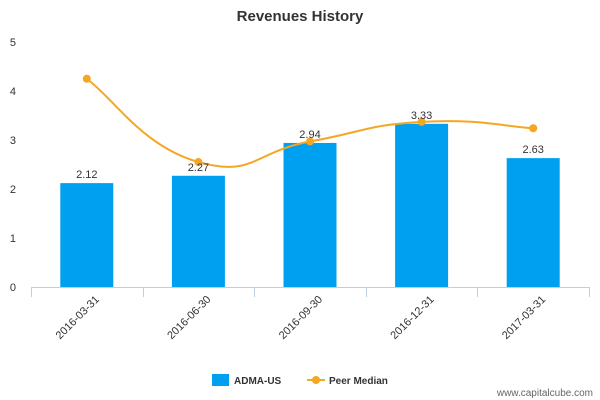 The image size is (600, 400). I want to click on bar-data-label: 2.12, so click(86, 175).